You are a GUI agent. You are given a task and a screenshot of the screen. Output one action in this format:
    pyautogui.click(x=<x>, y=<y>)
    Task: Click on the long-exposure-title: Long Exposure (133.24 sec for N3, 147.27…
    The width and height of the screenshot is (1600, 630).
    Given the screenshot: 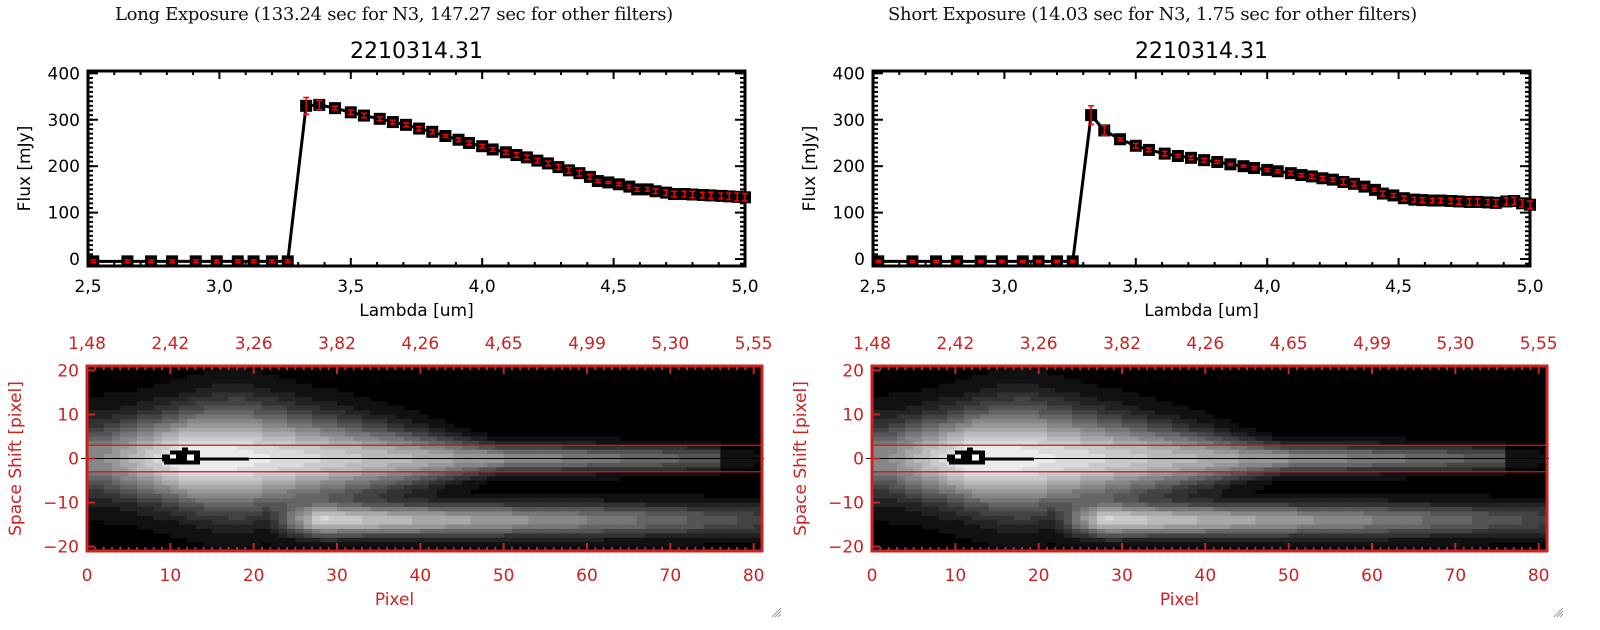 What is the action you would take?
    pyautogui.click(x=394, y=14)
    